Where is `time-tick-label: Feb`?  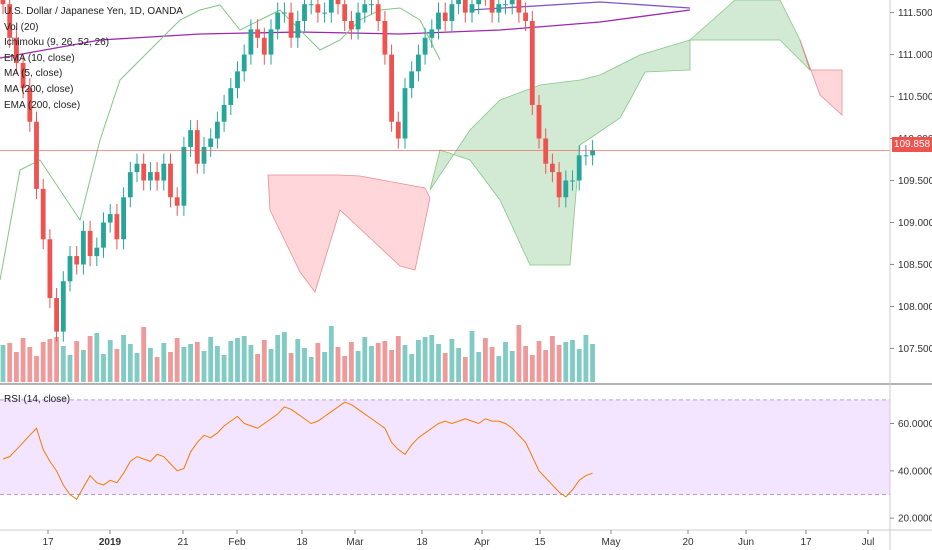
time-tick-label: Feb is located at coordinates (237, 542).